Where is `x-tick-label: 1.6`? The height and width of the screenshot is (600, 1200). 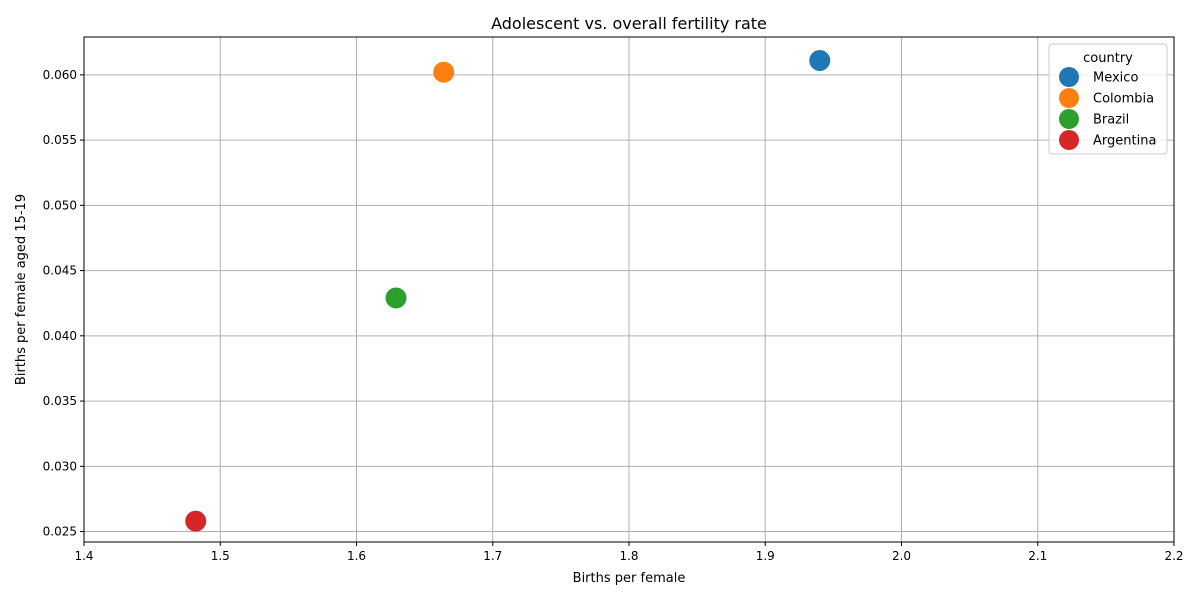 x-tick-label: 1.6 is located at coordinates (356, 556).